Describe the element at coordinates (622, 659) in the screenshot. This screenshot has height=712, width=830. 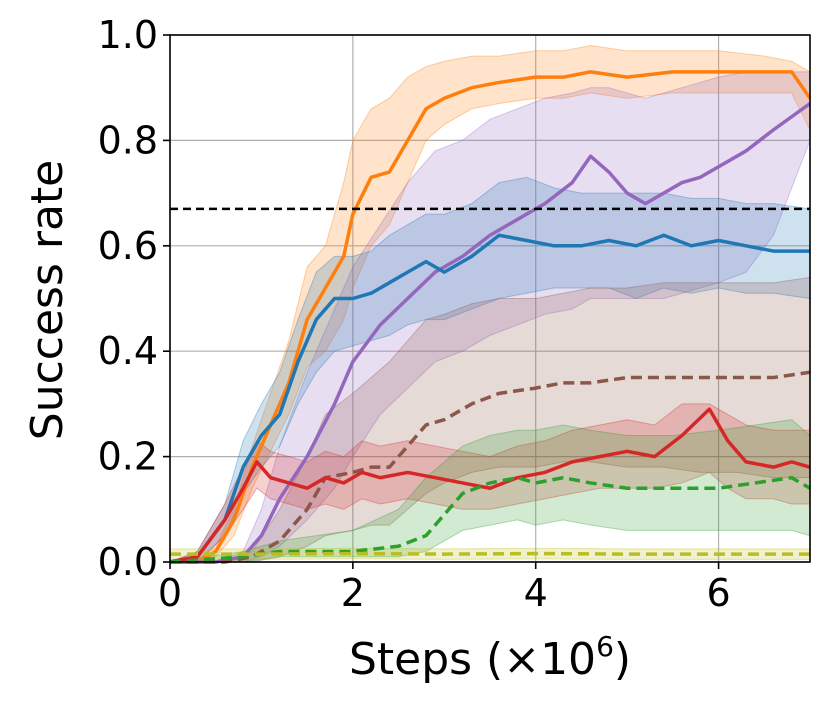
I see `x-axis-title-suffix: )` at that location.